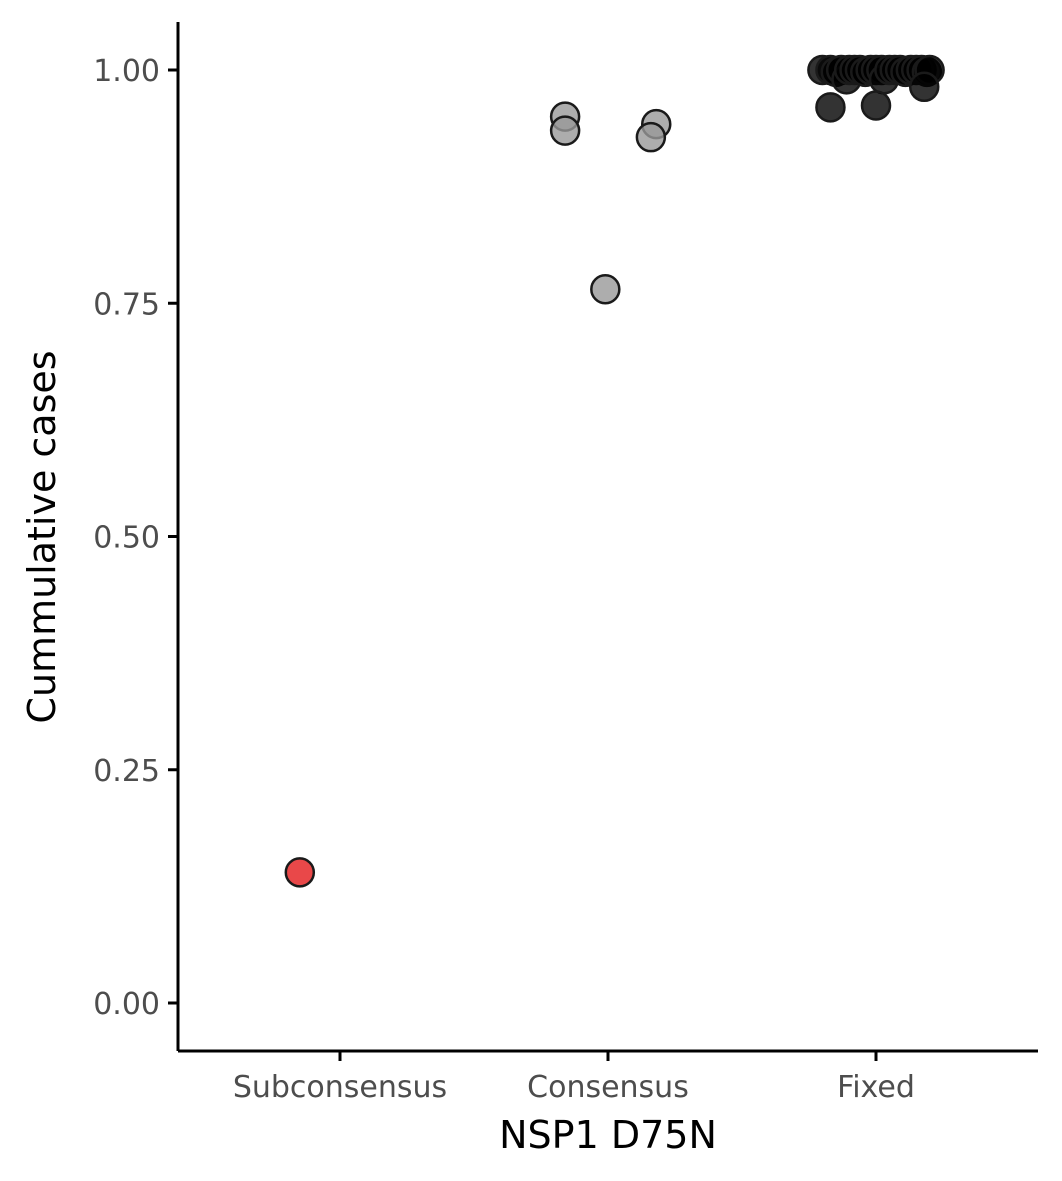  I want to click on y-axis-title: Cummulative cases, so click(42, 536).